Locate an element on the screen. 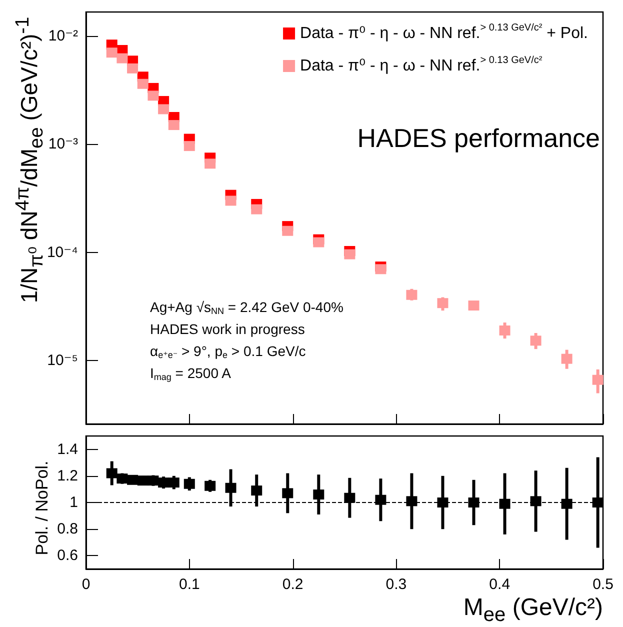 Image resolution: width=623 pixels, height=627 pixels. x-tick-label: 0.4 is located at coordinates (499, 584).